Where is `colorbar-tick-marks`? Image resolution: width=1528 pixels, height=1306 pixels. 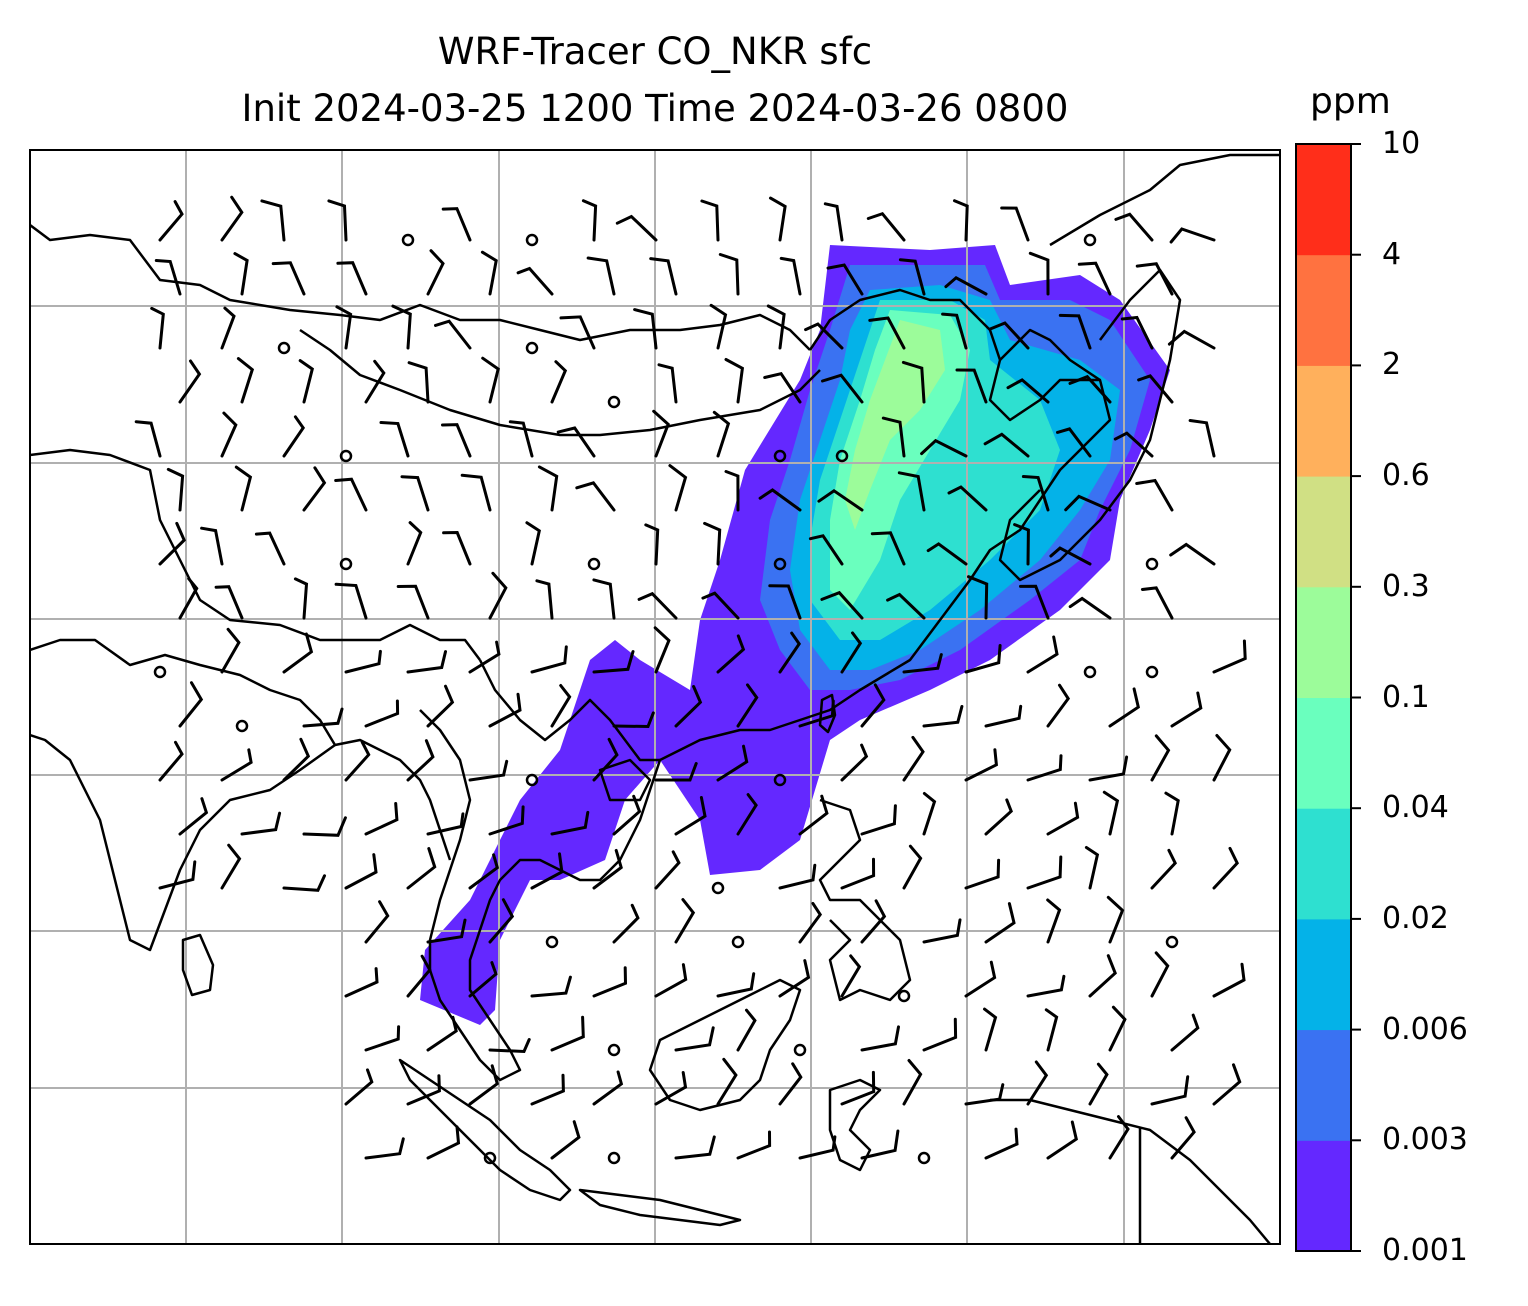 colorbar-tick-marks is located at coordinates (1356, 697).